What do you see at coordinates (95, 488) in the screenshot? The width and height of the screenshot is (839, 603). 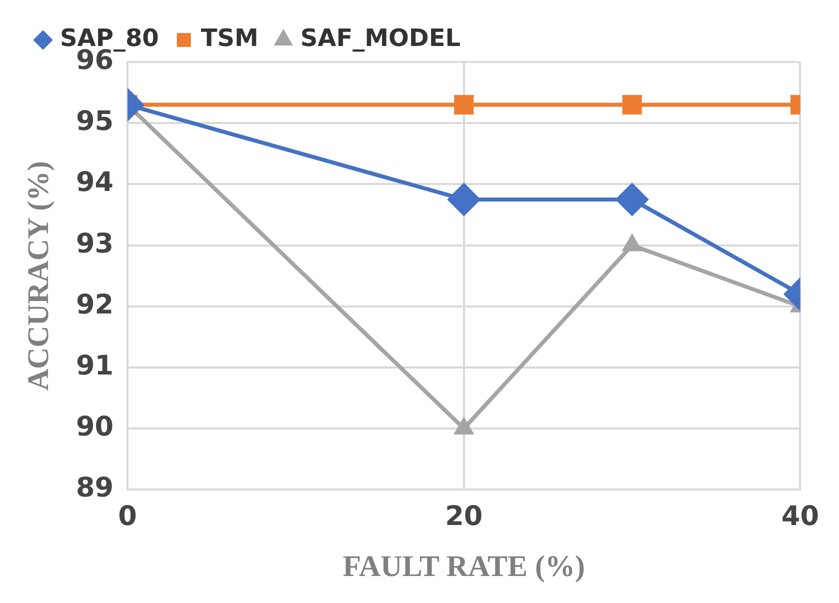 I see `y-tick-label: 89` at bounding box center [95, 488].